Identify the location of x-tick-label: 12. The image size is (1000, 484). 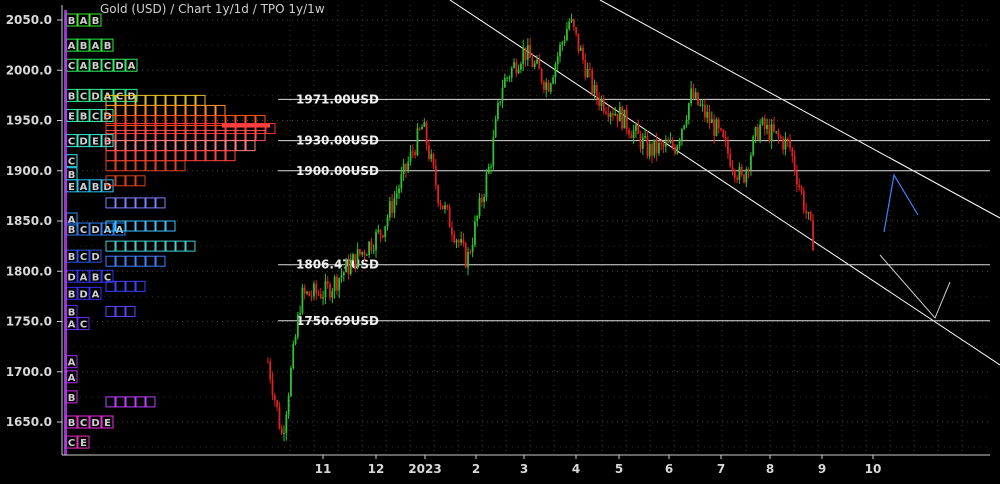
(376, 469).